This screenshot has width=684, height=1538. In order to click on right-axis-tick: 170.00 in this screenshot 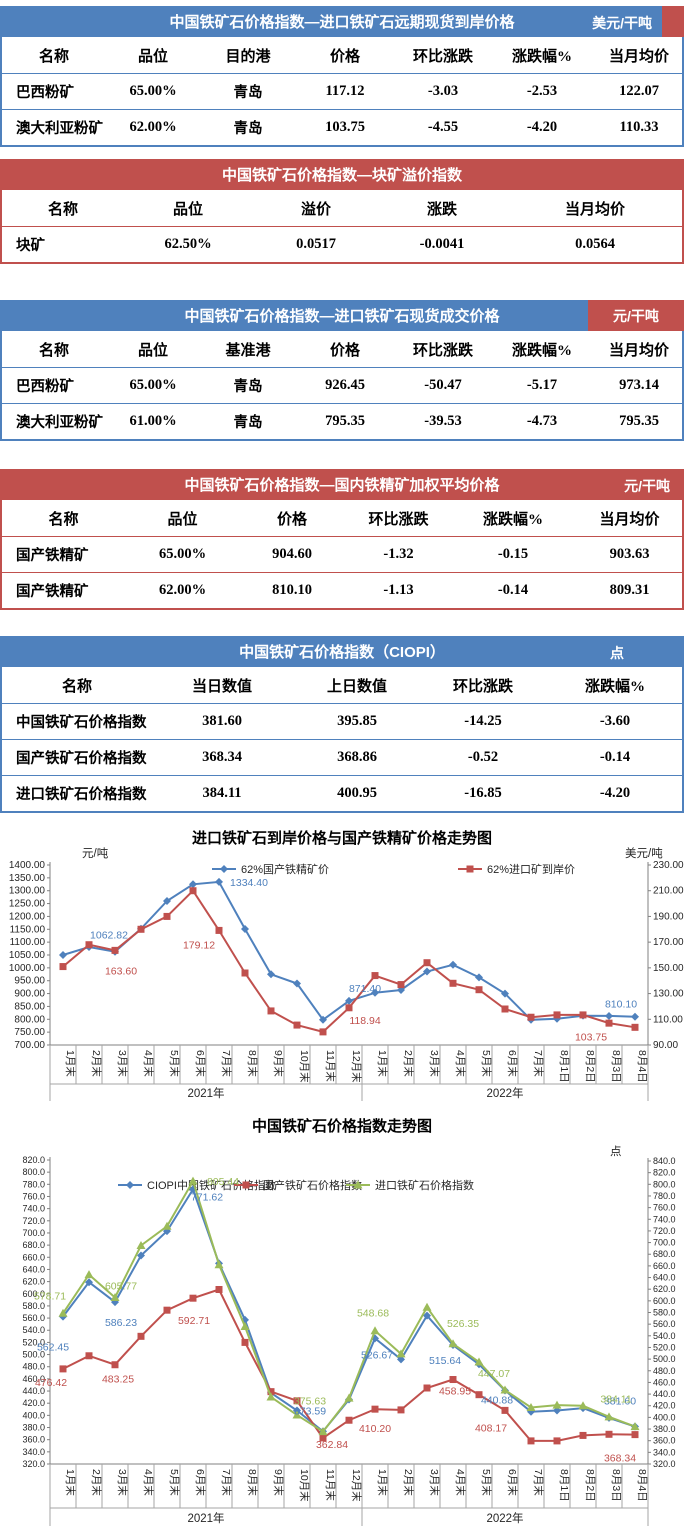, I will do `click(668, 942)`.